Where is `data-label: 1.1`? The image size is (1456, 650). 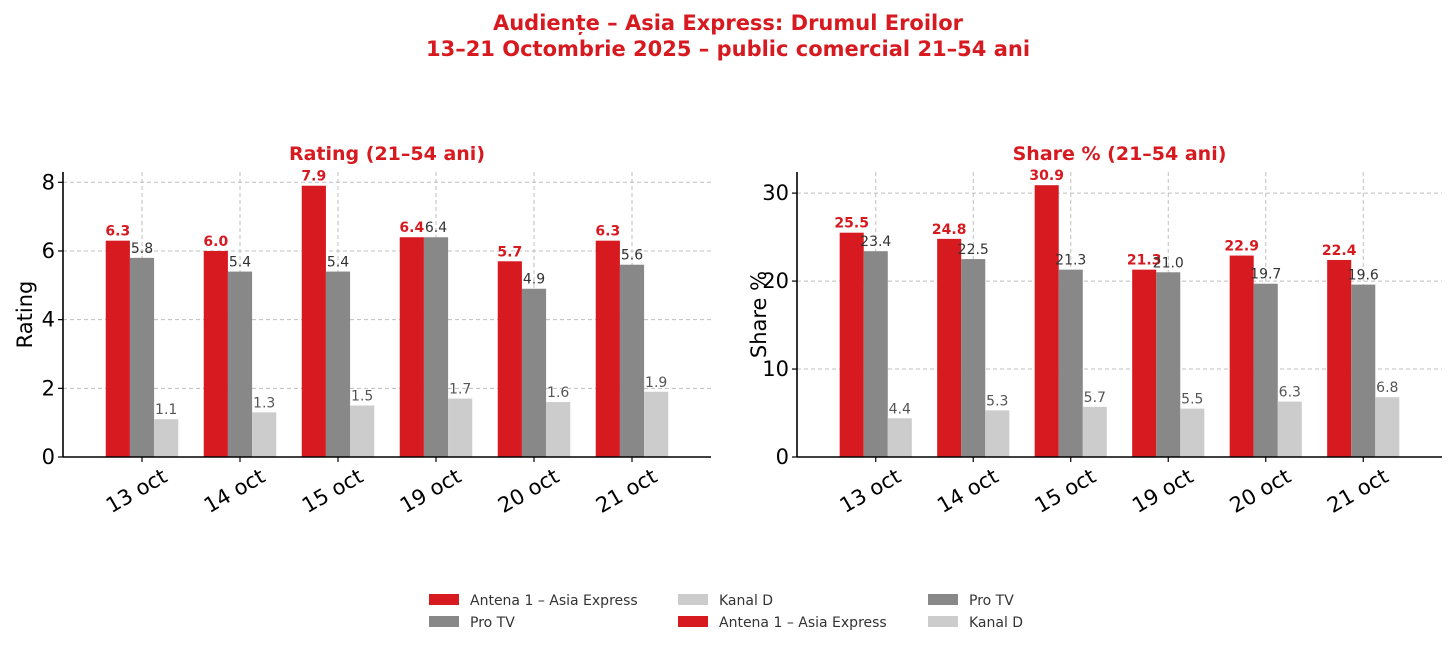 data-label: 1.1 is located at coordinates (166, 410).